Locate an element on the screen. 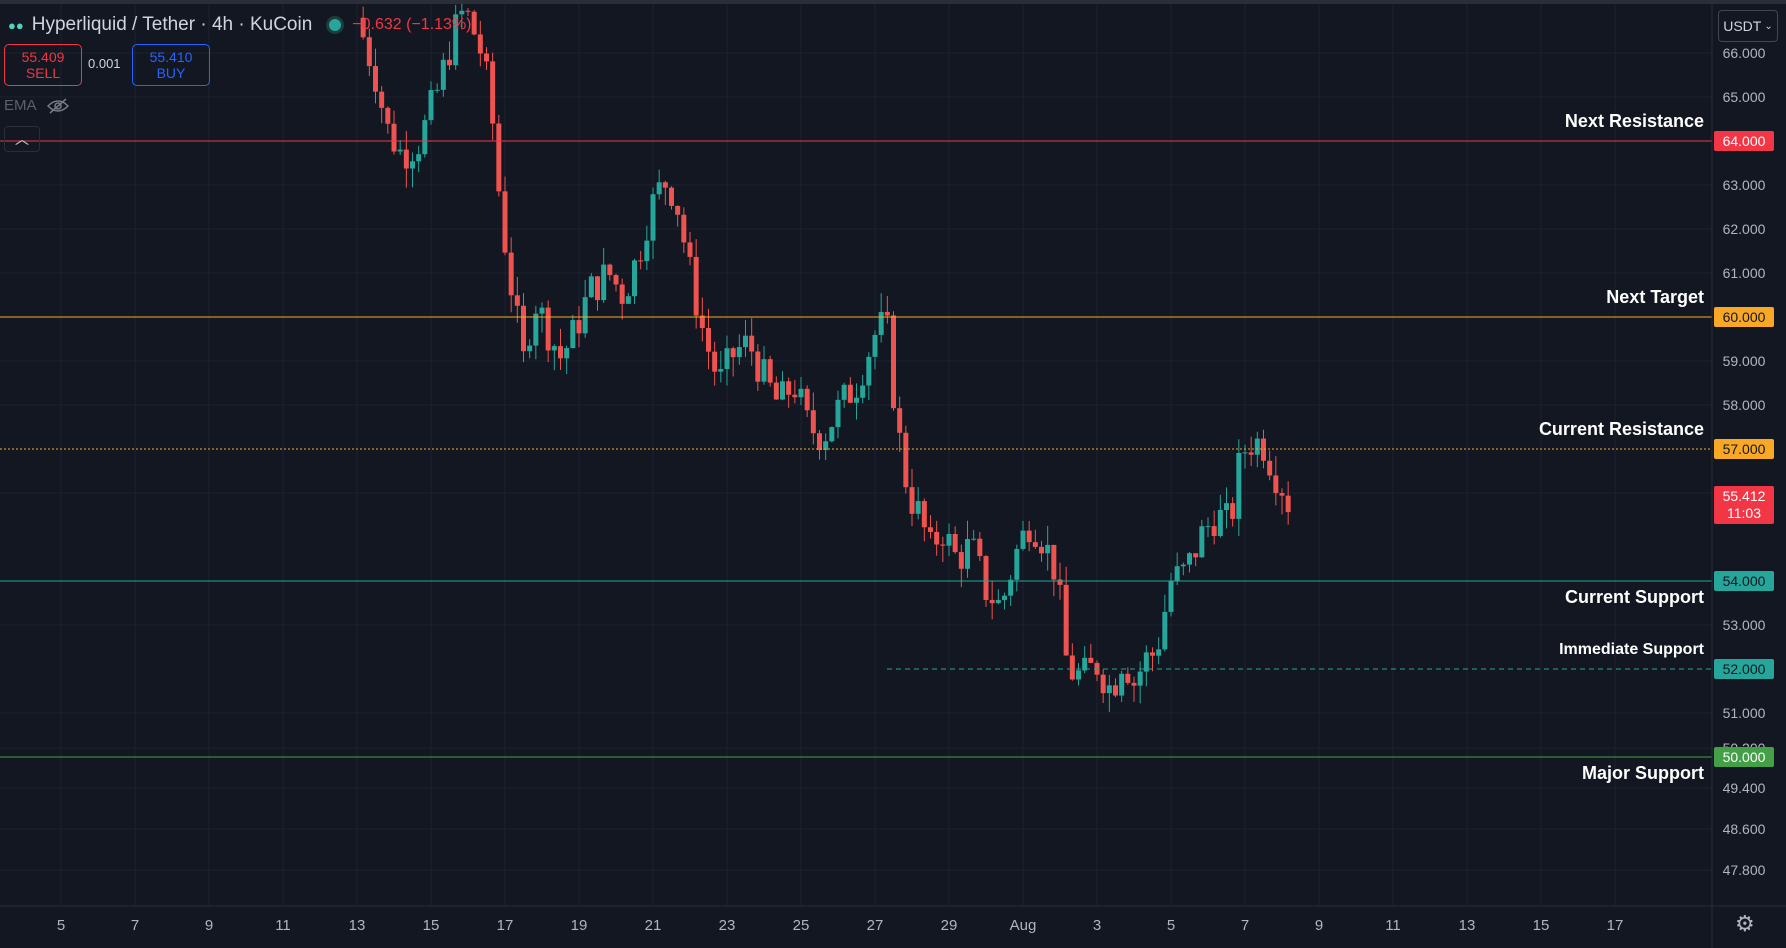 The height and width of the screenshot is (948, 1786). buy-button: 55.410 BUY is located at coordinates (171, 65).